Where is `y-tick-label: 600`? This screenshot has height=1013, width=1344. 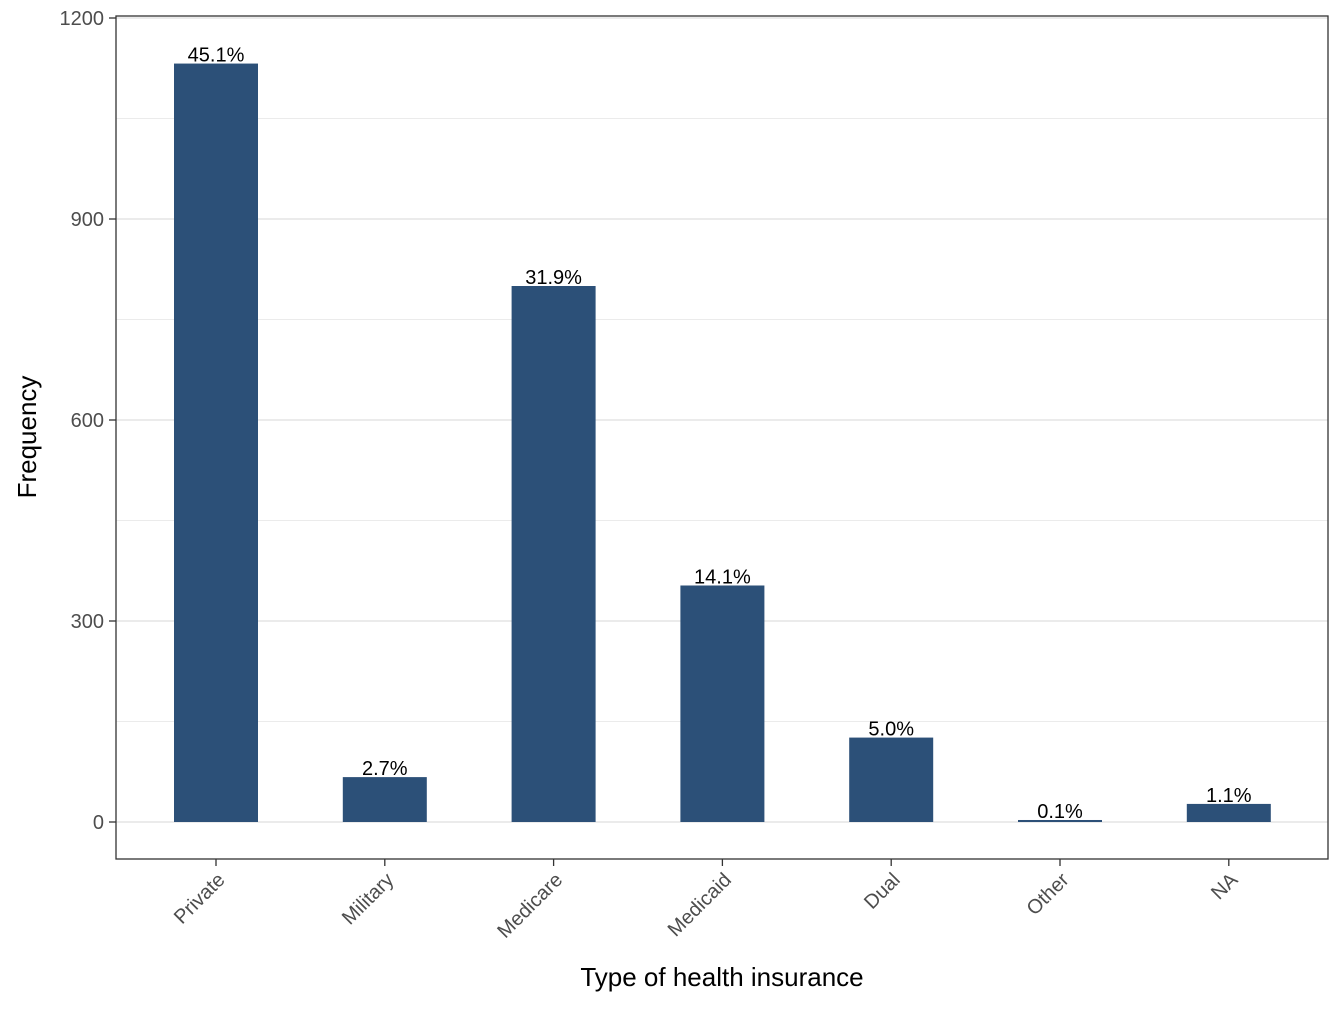 y-tick-label: 600 is located at coordinates (87, 421).